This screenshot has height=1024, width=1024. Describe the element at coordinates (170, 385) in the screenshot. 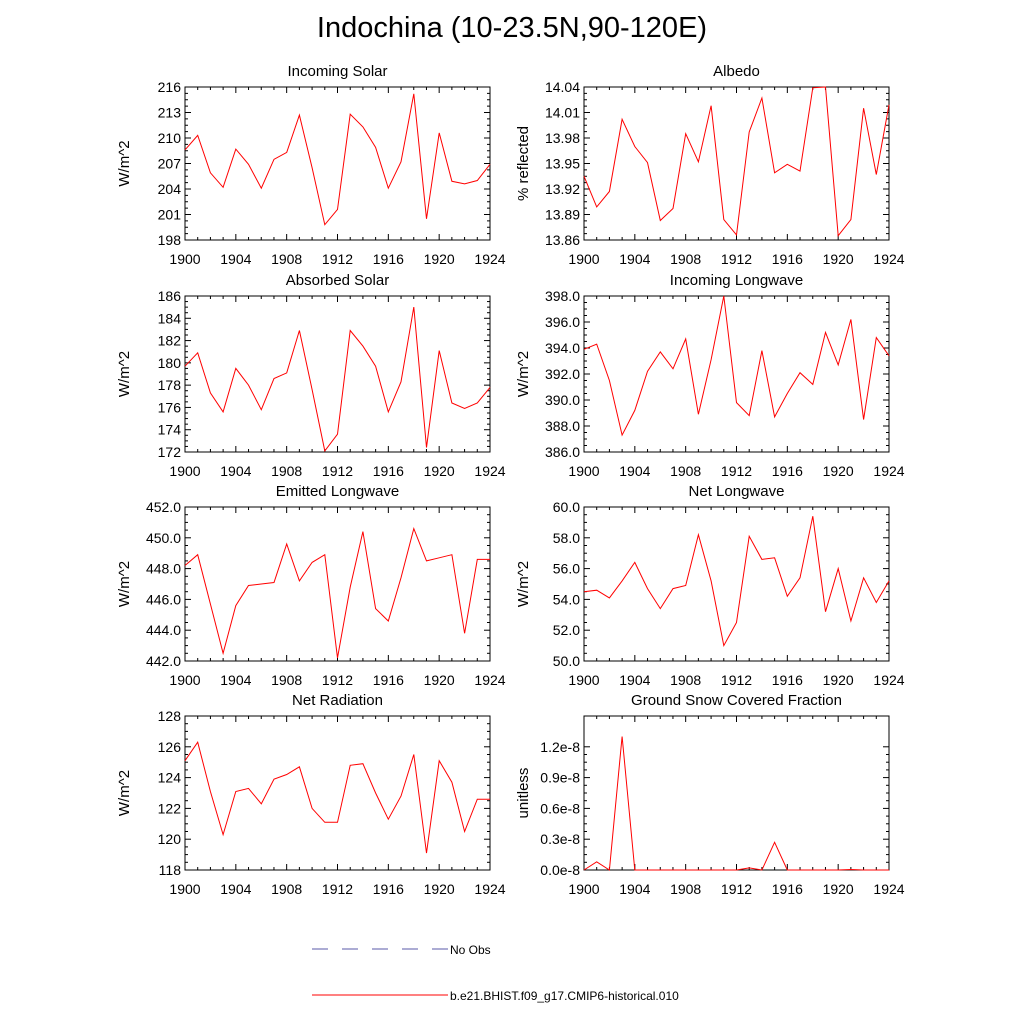

I see `y-tick-label: 178` at that location.